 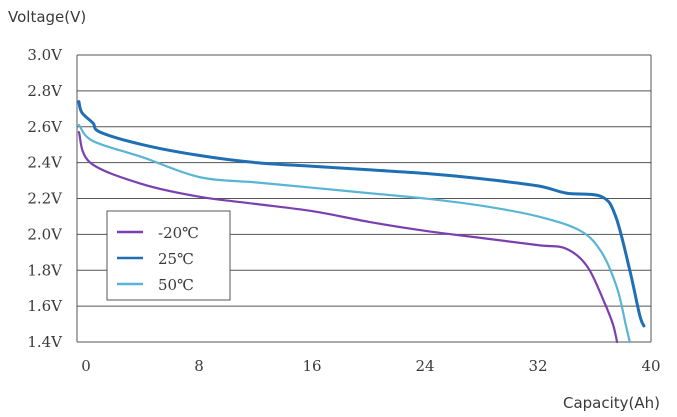 I want to click on y-tick-label: 2.6V, so click(x=45, y=127).